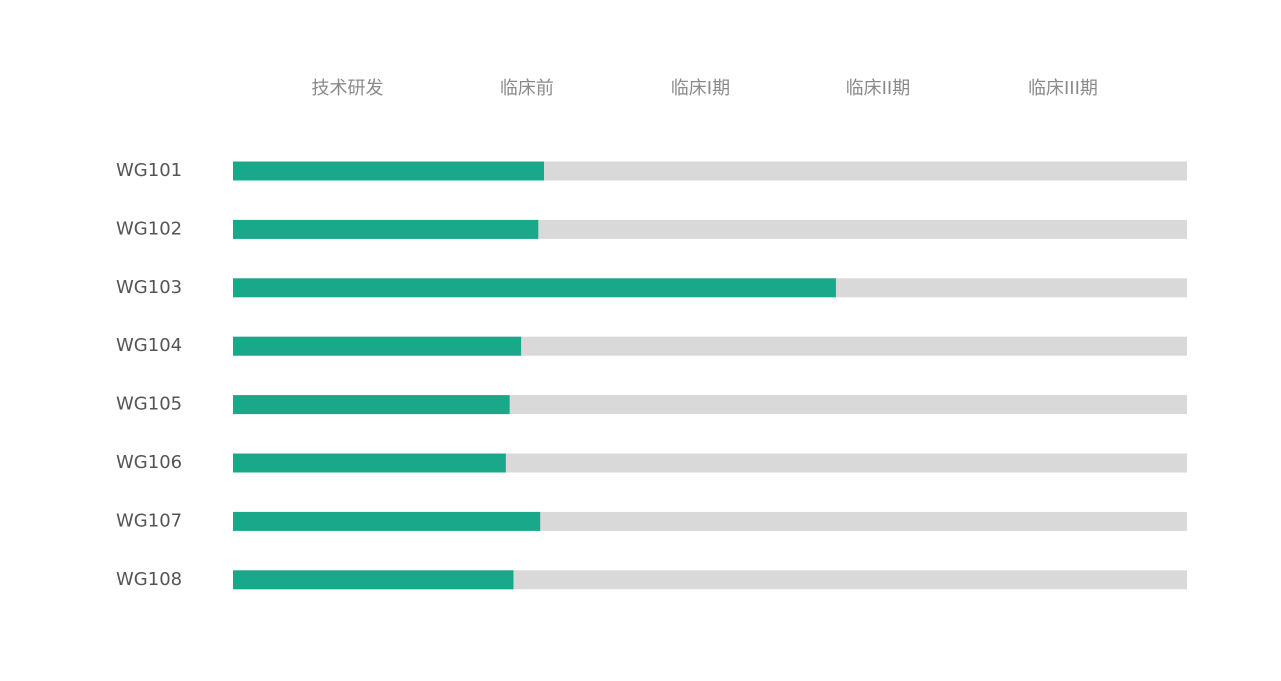 This screenshot has height=681, width=1281. What do you see at coordinates (149, 228) in the screenshot?
I see `row-label: WG102` at bounding box center [149, 228].